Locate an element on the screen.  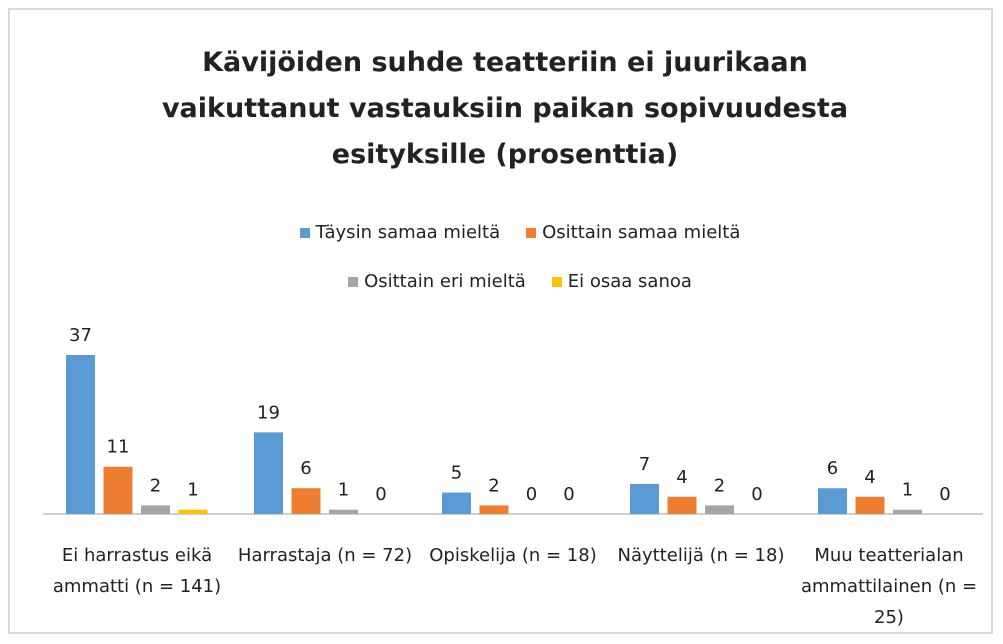
value-label: 5 is located at coordinates (456, 473).